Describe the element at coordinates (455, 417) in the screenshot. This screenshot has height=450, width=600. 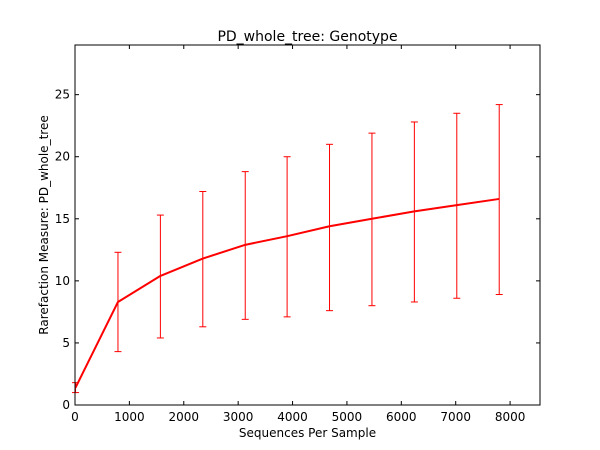
I see `x-tick-label: 7000` at that location.